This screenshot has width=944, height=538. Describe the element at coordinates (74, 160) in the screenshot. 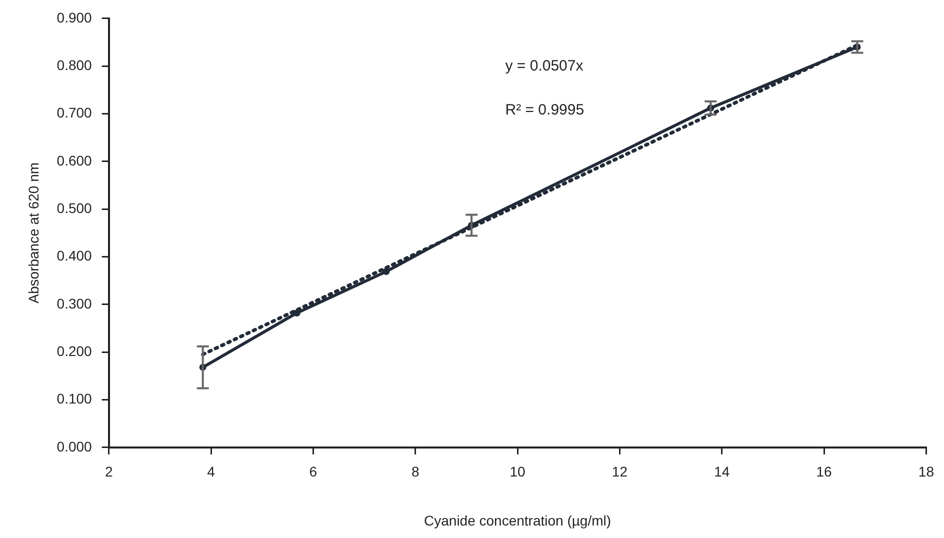

I see `y-tick-label: 0.600` at that location.